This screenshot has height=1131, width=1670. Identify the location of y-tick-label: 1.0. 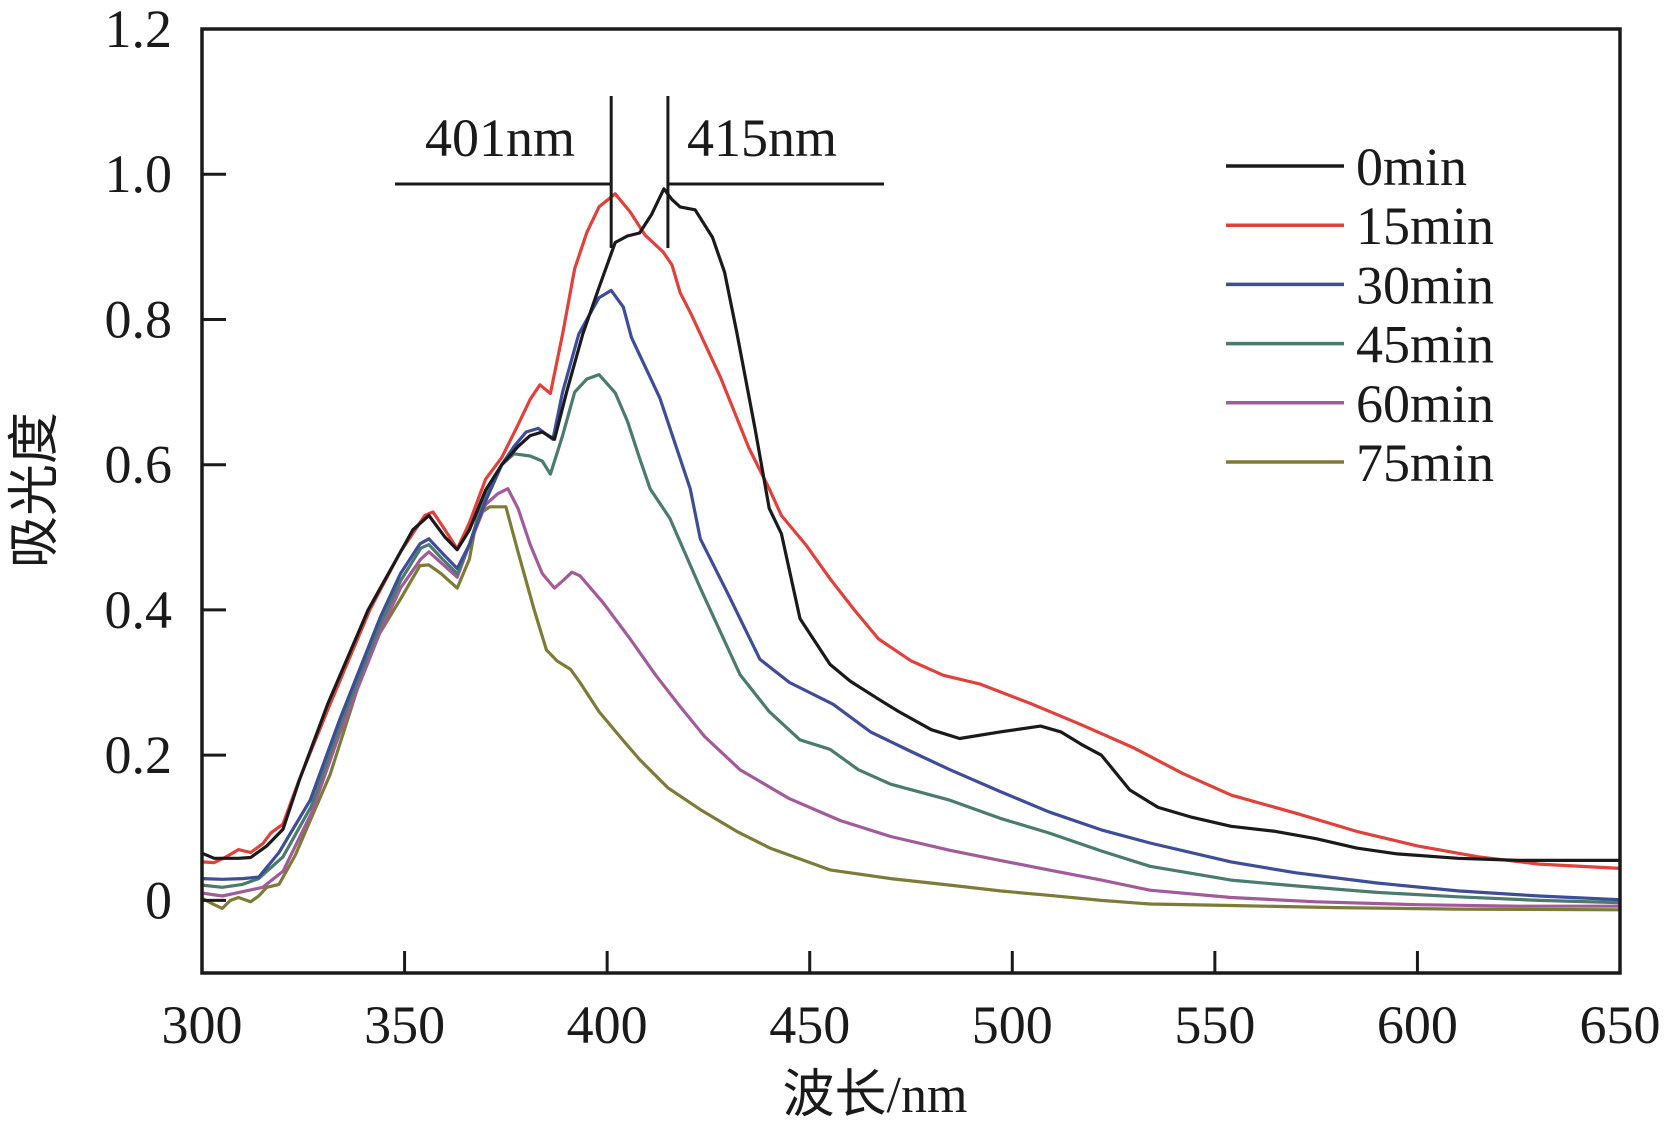
(139, 174).